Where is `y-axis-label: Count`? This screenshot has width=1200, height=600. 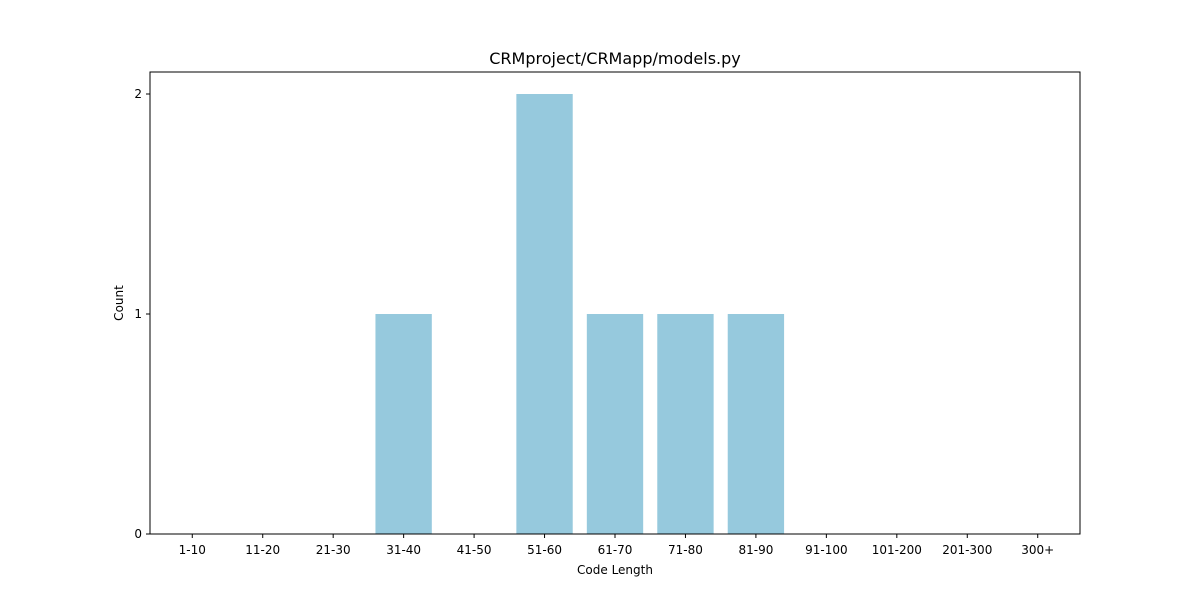 y-axis-label: Count is located at coordinates (119, 303).